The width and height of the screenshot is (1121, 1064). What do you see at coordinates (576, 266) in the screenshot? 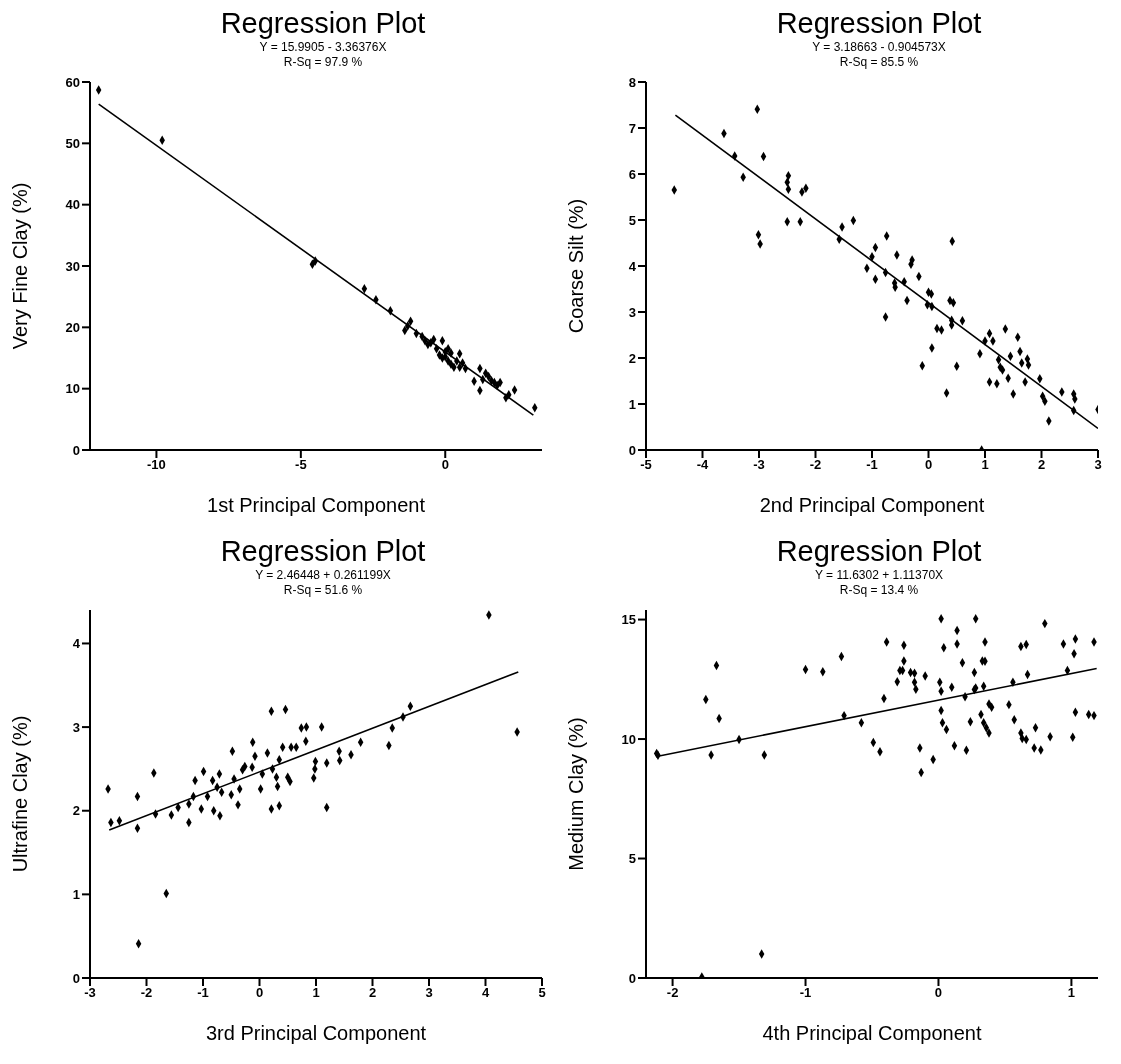
I see `y-axis-title: Coarse Silt (%)` at bounding box center [576, 266].